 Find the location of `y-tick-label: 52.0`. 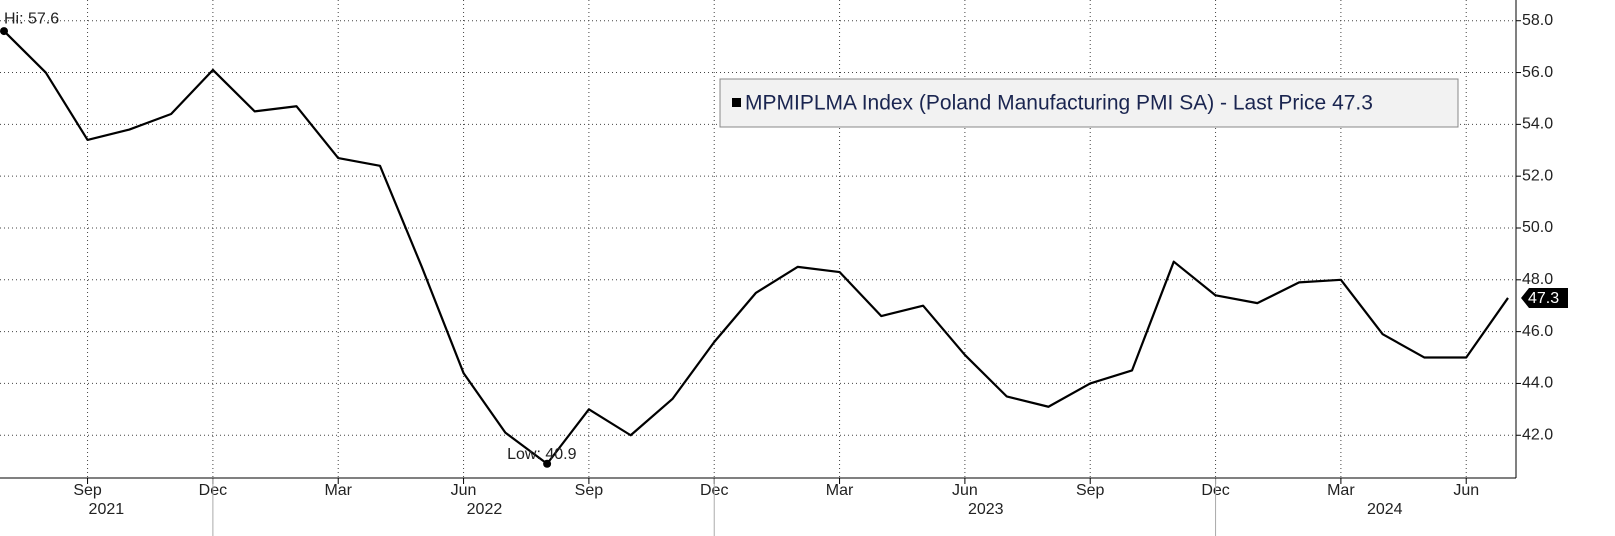

y-tick-label: 52.0 is located at coordinates (1537, 175).